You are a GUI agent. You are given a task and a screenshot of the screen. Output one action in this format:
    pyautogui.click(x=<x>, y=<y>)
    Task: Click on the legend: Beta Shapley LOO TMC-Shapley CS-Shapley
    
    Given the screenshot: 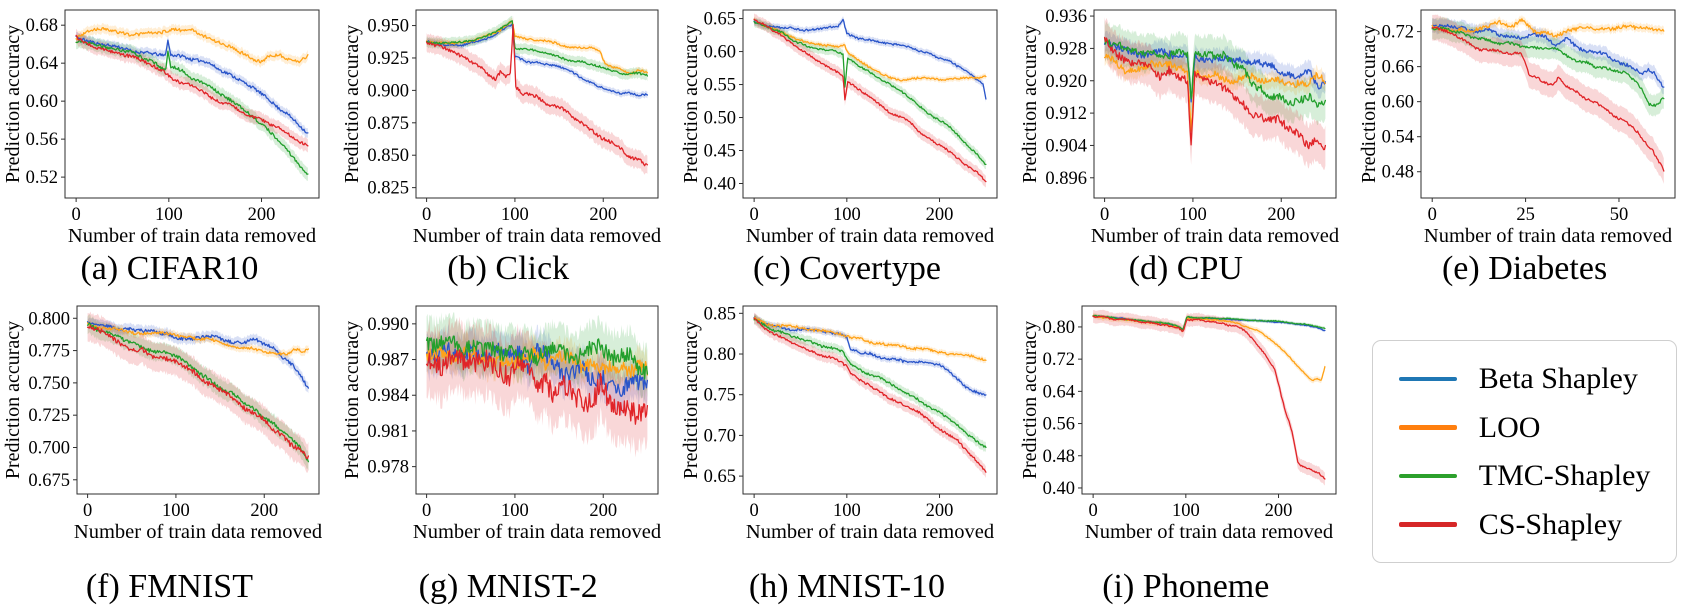 What is the action you would take?
    pyautogui.click(x=1524, y=451)
    